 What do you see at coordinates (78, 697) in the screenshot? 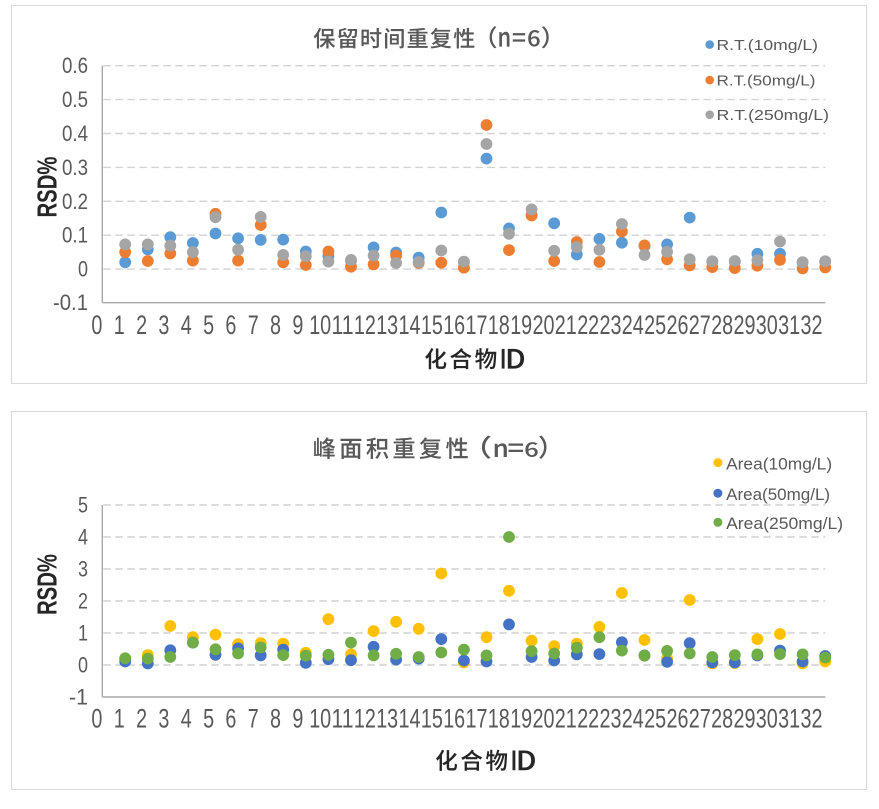
I see `svg-text: -1` at bounding box center [78, 697].